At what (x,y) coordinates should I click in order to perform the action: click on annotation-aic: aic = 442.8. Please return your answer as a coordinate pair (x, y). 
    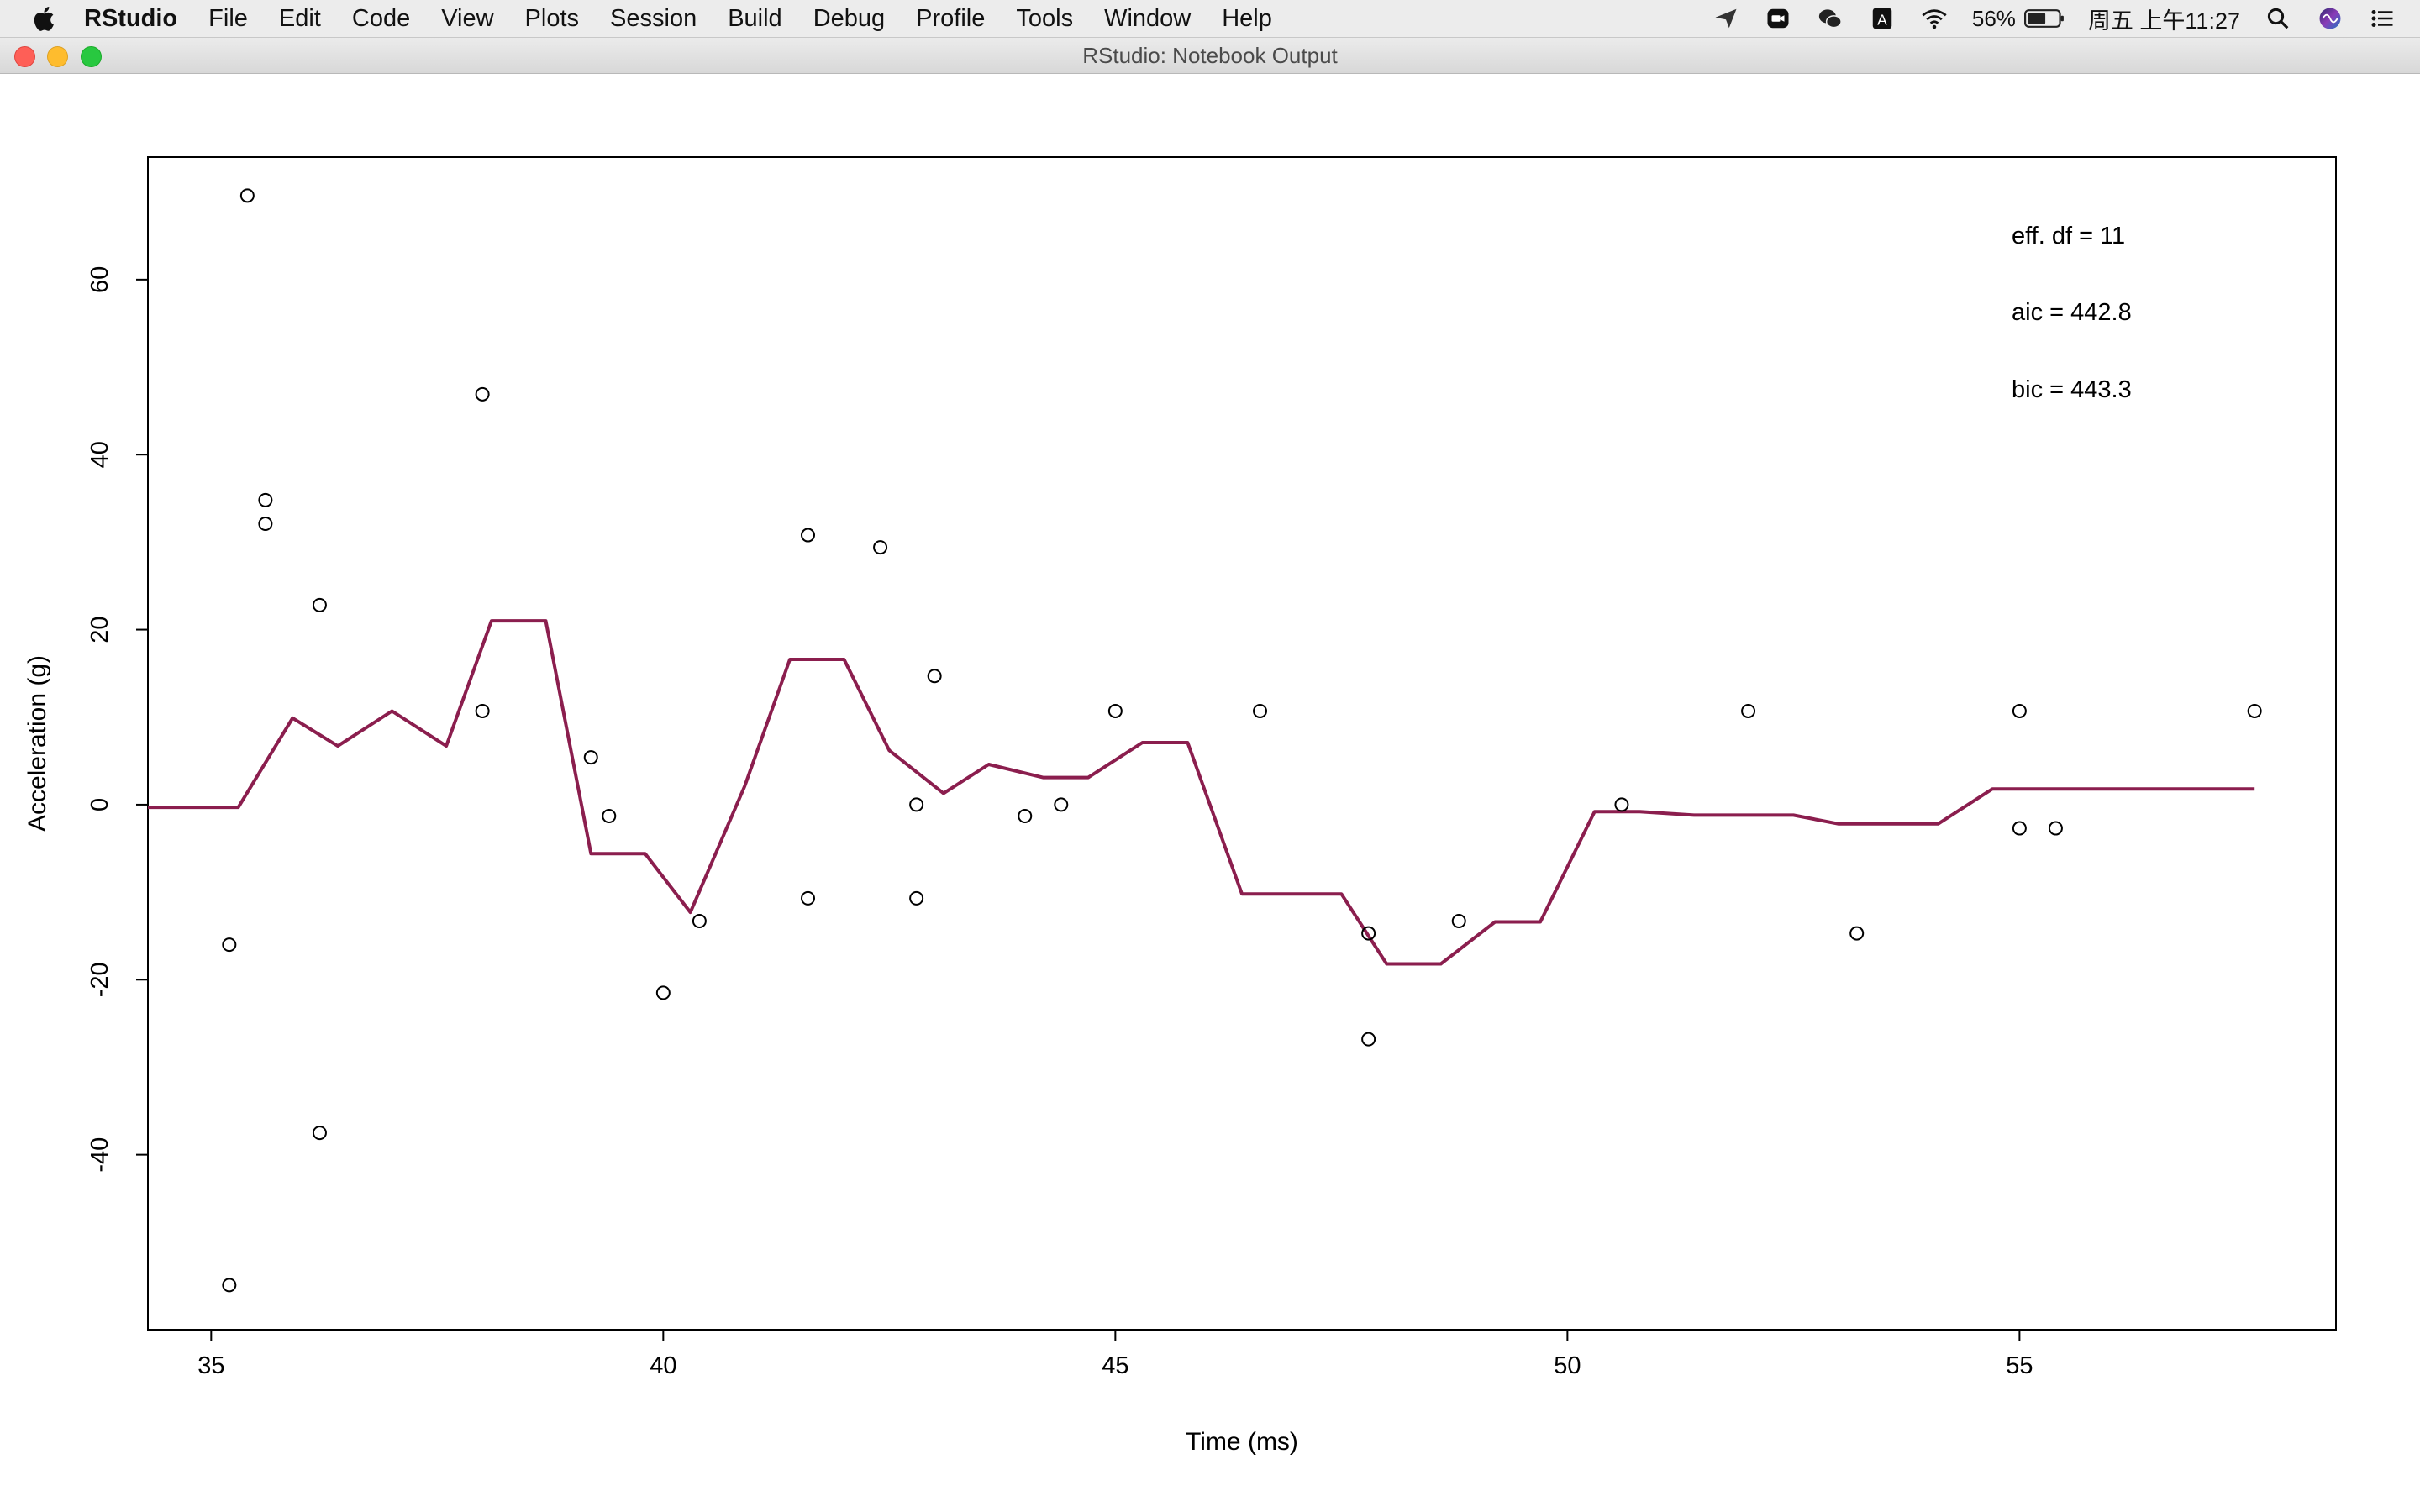
    Looking at the image, I should click on (2072, 312).